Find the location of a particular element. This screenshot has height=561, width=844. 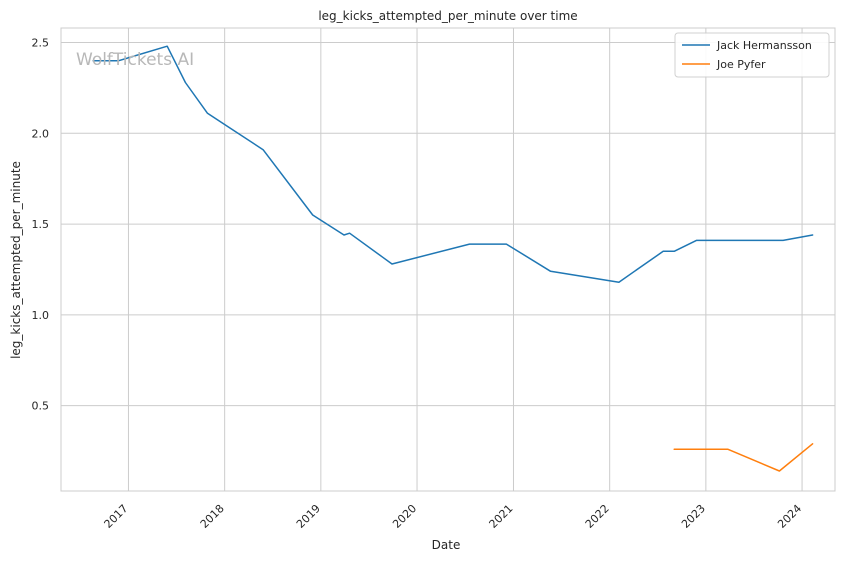

y-tick-label: 0.5 is located at coordinates (41, 406).